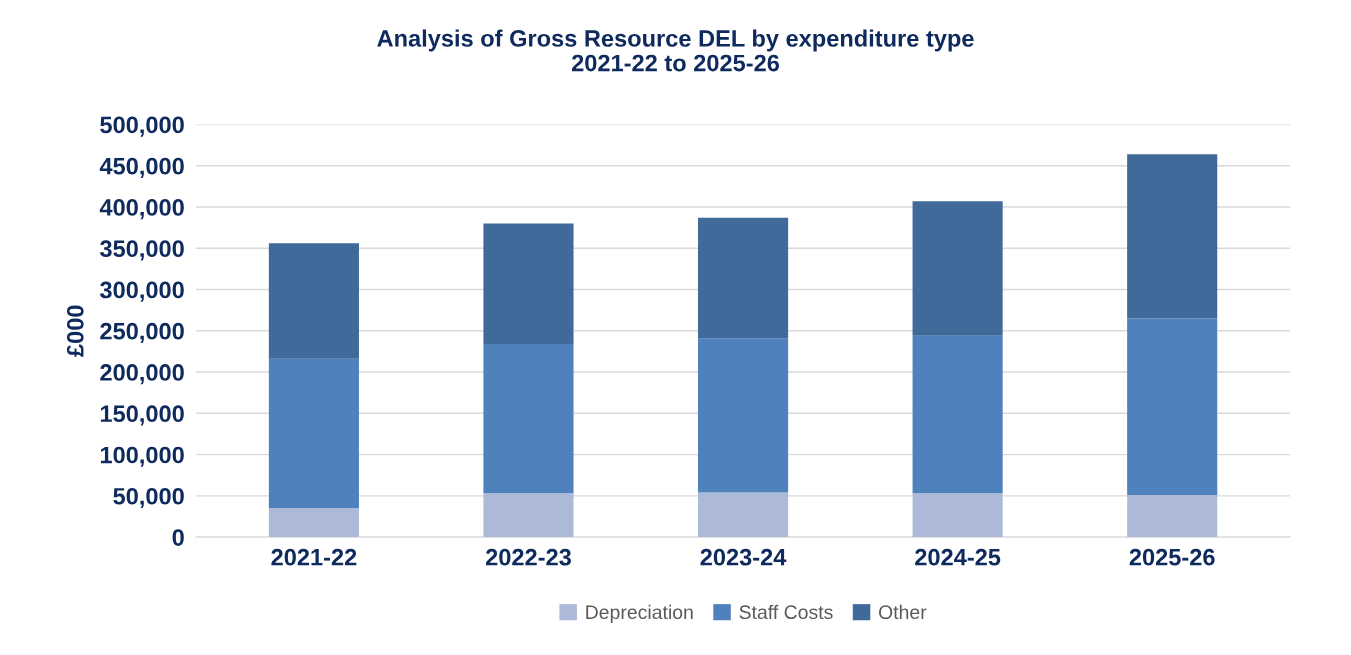  What do you see at coordinates (142, 456) in the screenshot?
I see `y-tick-label: 100,000` at bounding box center [142, 456].